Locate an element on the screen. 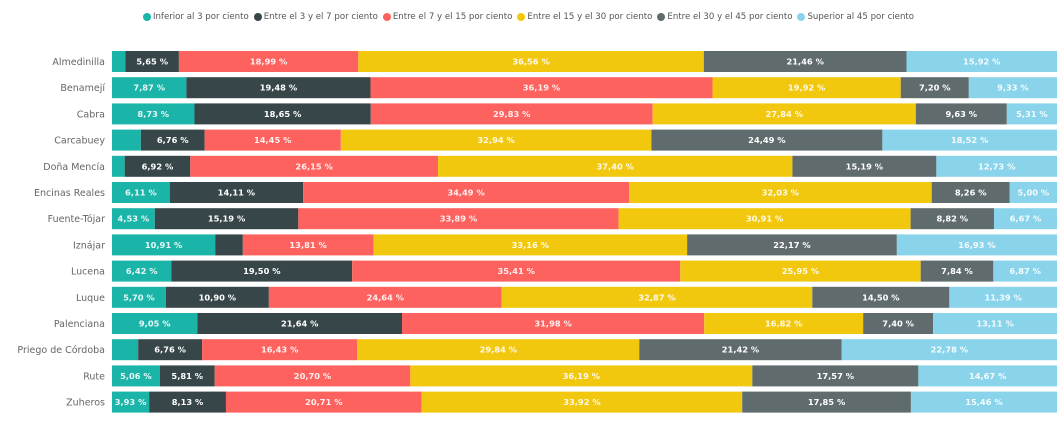 Image resolution: width=1057 pixels, height=443 pixels. data-label: 5,70 % is located at coordinates (139, 297).